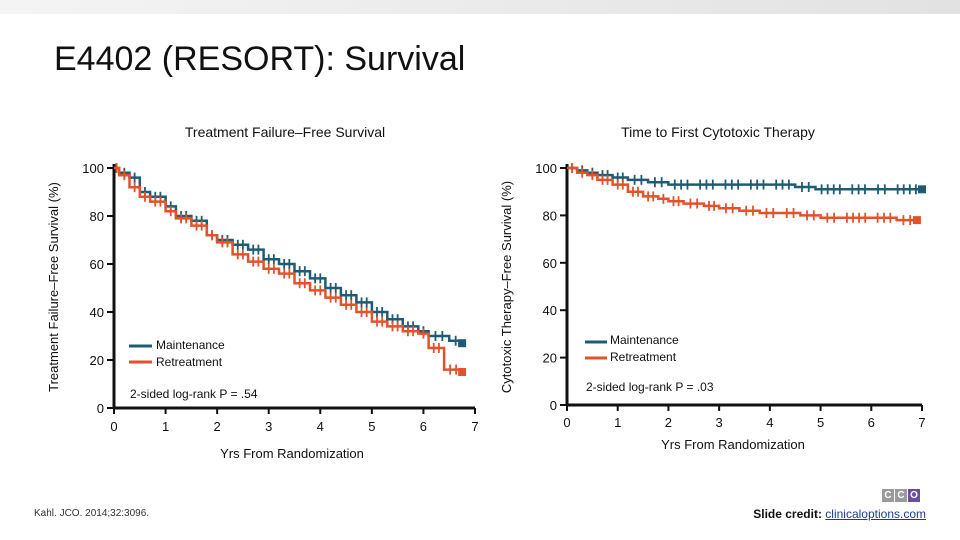 The image size is (960, 540). What do you see at coordinates (650, 387) in the screenshot?
I see `logrank-annotation: 2-sided log-rank P = .03` at bounding box center [650, 387].